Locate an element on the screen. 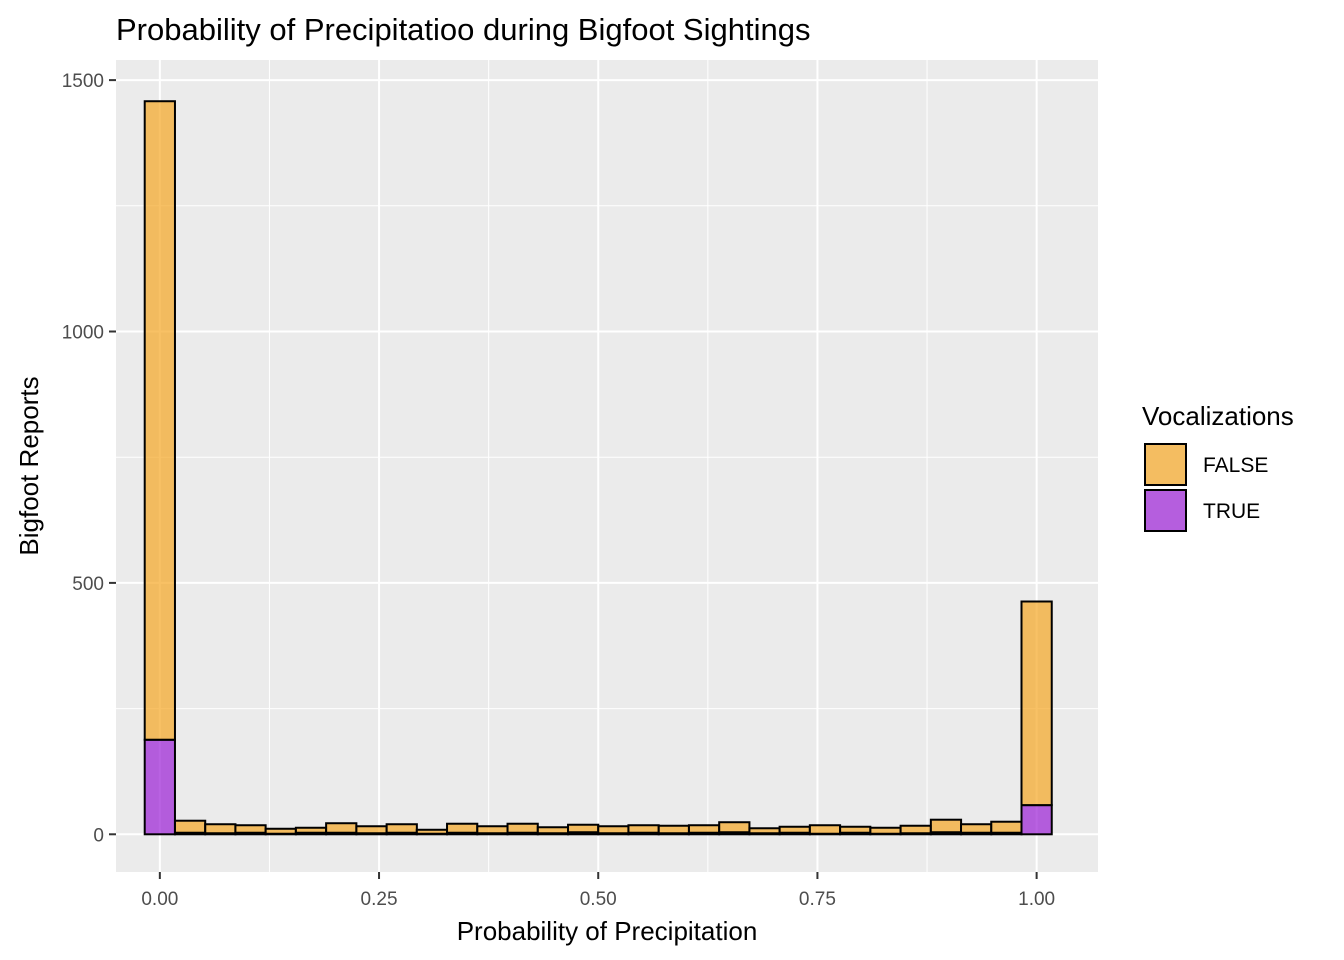  x-tick-label: 0.00 is located at coordinates (159, 899).